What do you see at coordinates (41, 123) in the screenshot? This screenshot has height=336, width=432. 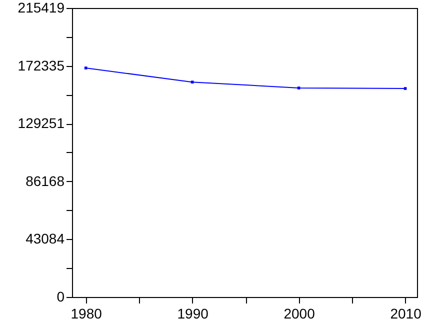 I see `y-tick-label: 129251` at bounding box center [41, 123].